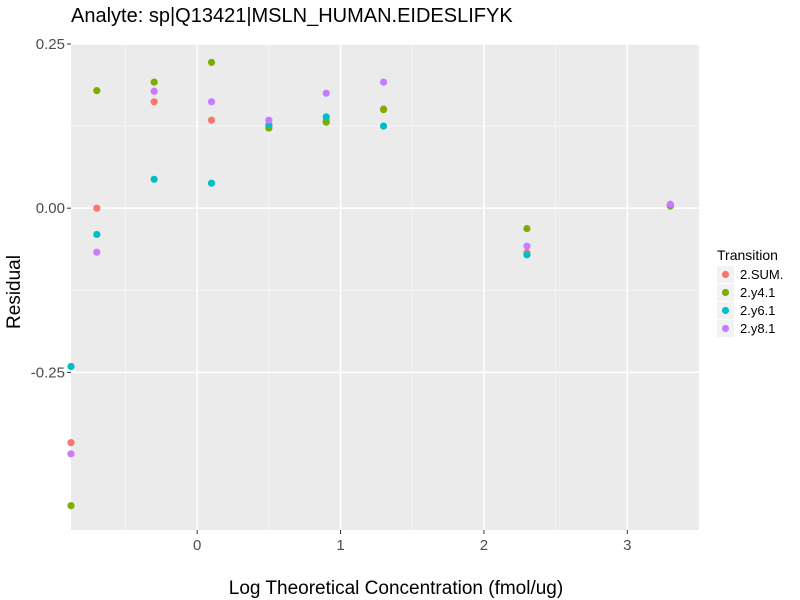 Image resolution: width=800 pixels, height=600 pixels. What do you see at coordinates (48, 372) in the screenshot?
I see `y-tick-label: -0.25` at bounding box center [48, 372].